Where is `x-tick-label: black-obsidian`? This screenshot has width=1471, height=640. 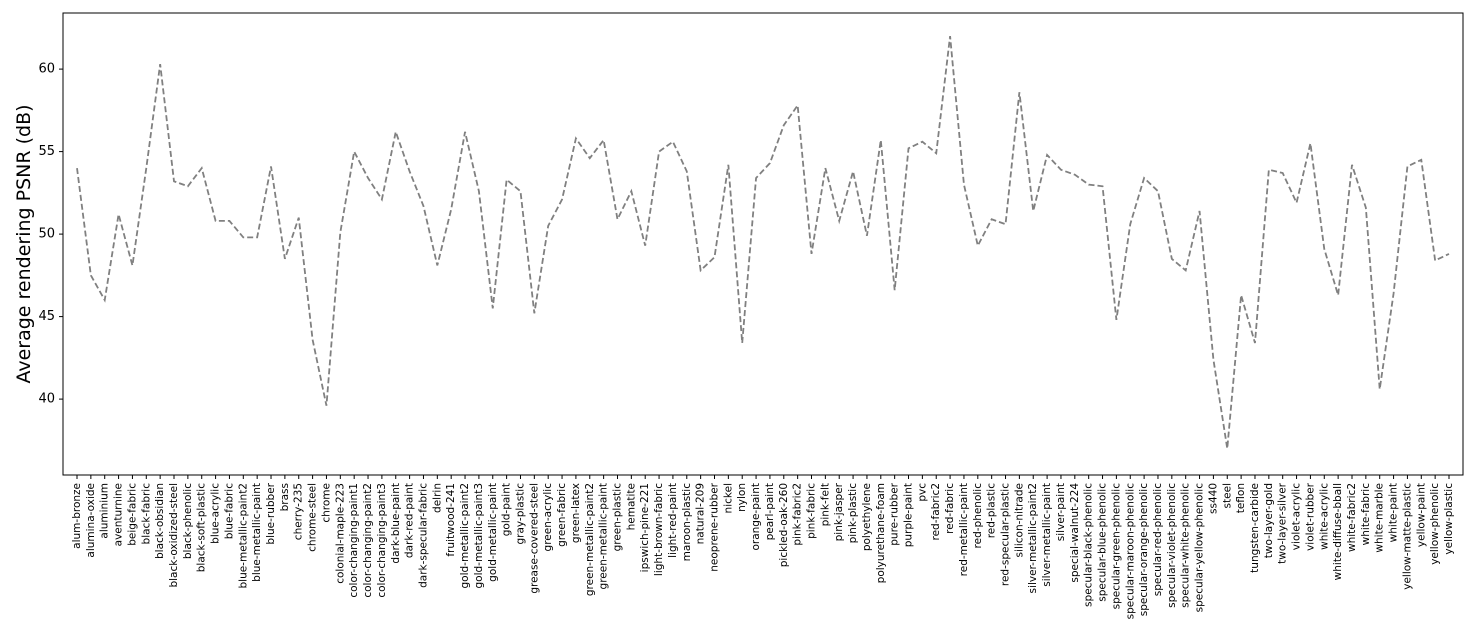
x-tick-label: black-obsidian is located at coordinates (160, 521).